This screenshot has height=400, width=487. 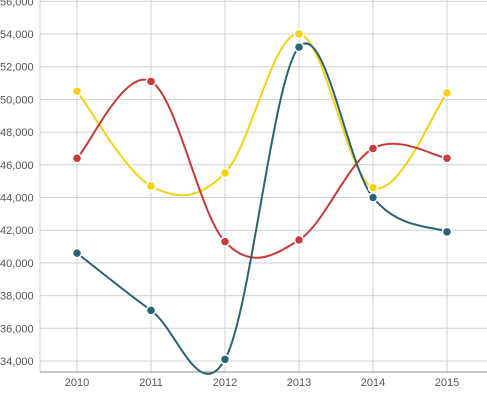 I want to click on y-tick-label: 50,000, so click(x=17, y=100).